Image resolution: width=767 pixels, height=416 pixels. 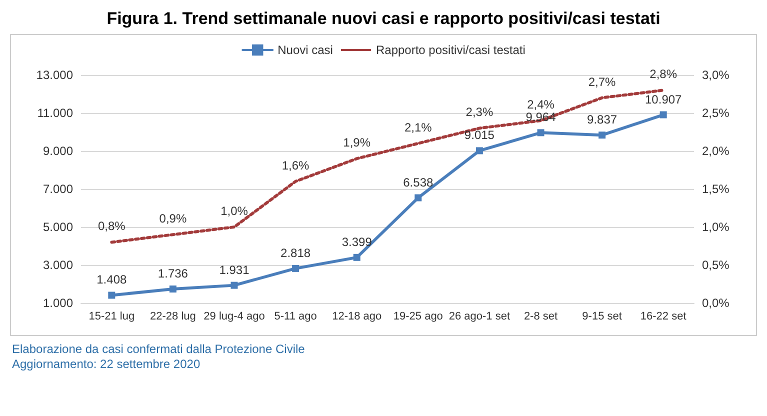 What do you see at coordinates (479, 135) in the screenshot?
I see `data-label: 9.015` at bounding box center [479, 135].